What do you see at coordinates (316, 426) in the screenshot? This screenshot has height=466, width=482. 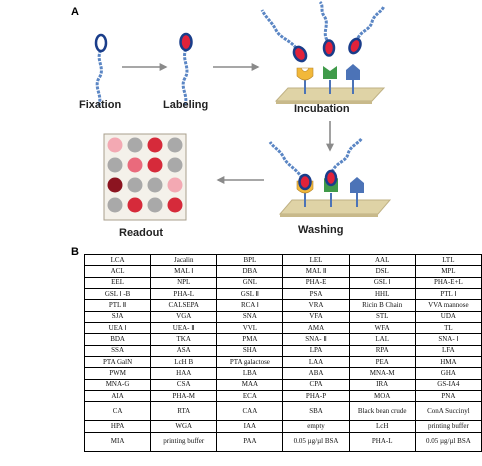 I see `table-cell: empty` at bounding box center [316, 426].